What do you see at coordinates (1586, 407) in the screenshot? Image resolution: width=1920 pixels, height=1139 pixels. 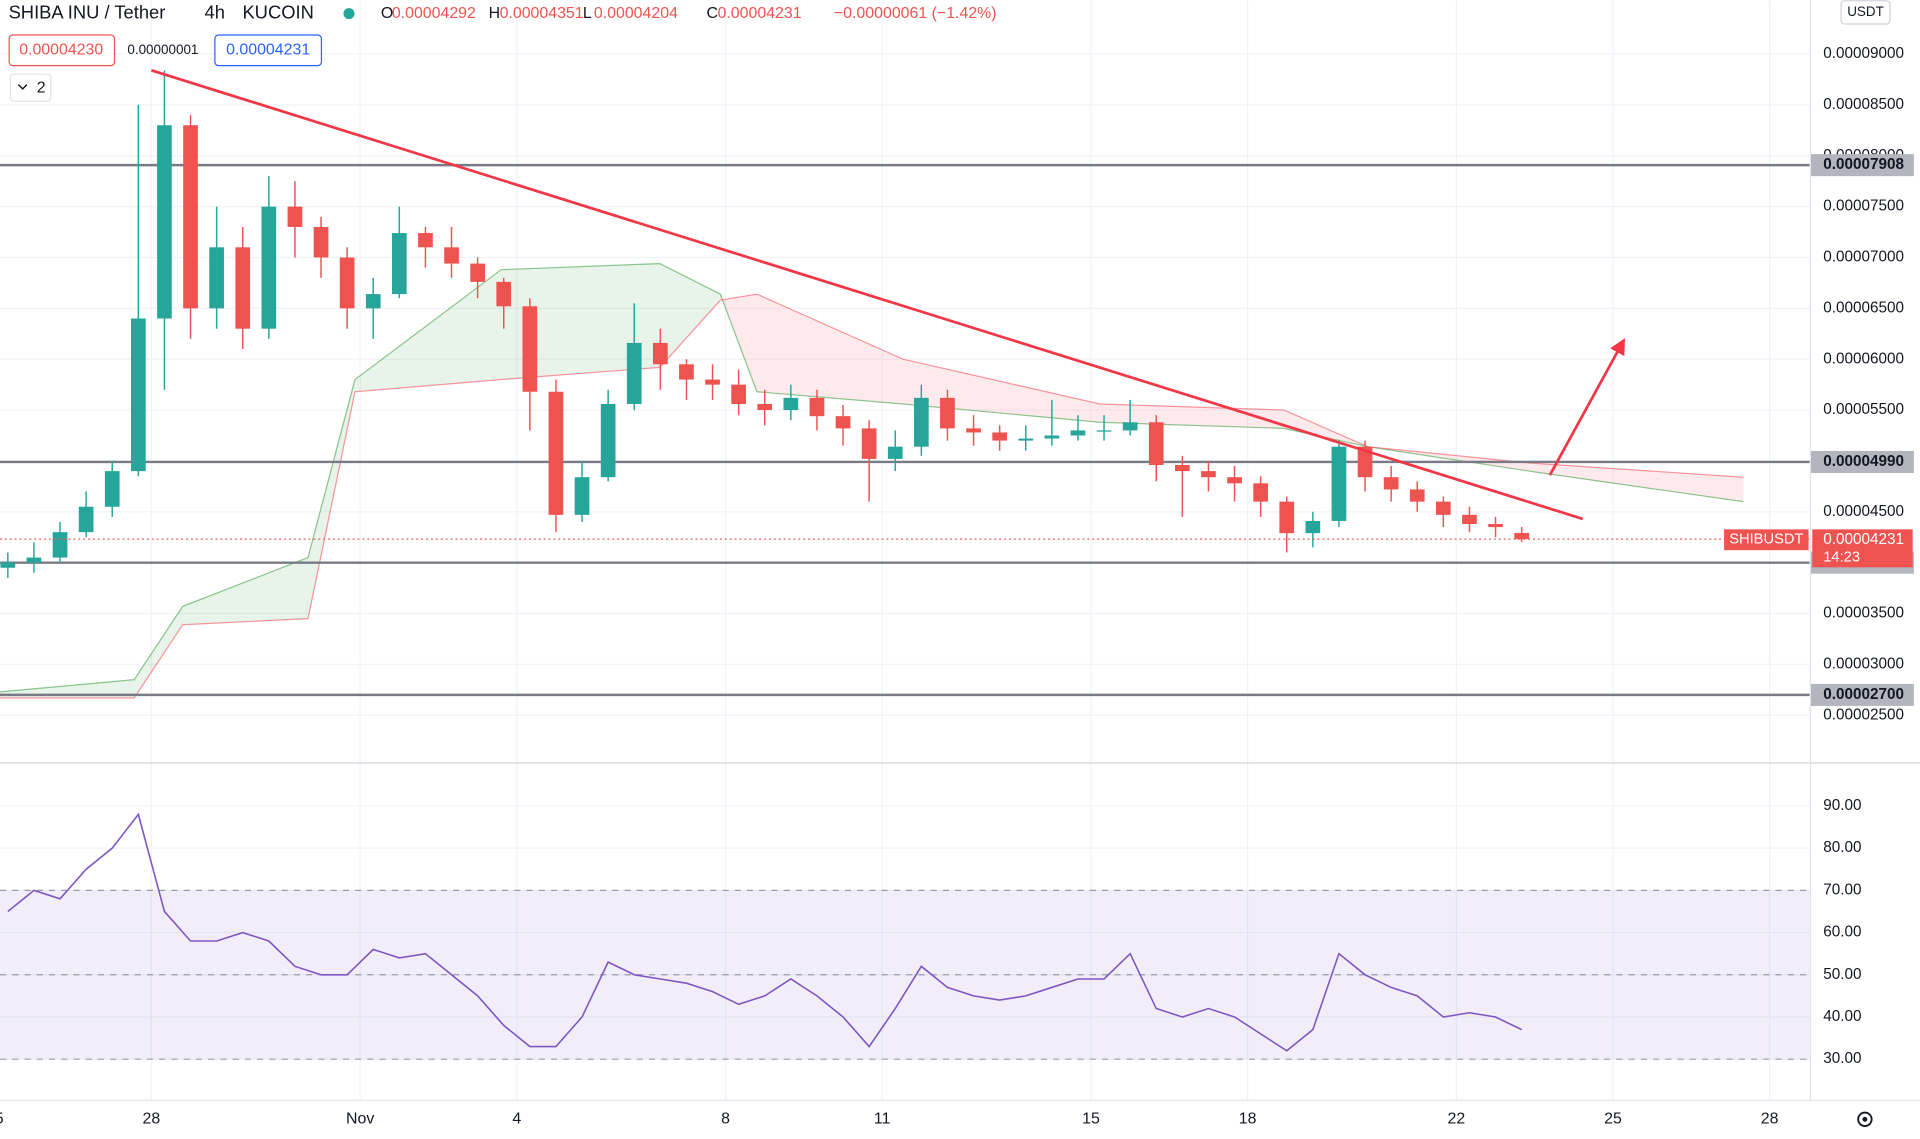 I see `arrow` at bounding box center [1586, 407].